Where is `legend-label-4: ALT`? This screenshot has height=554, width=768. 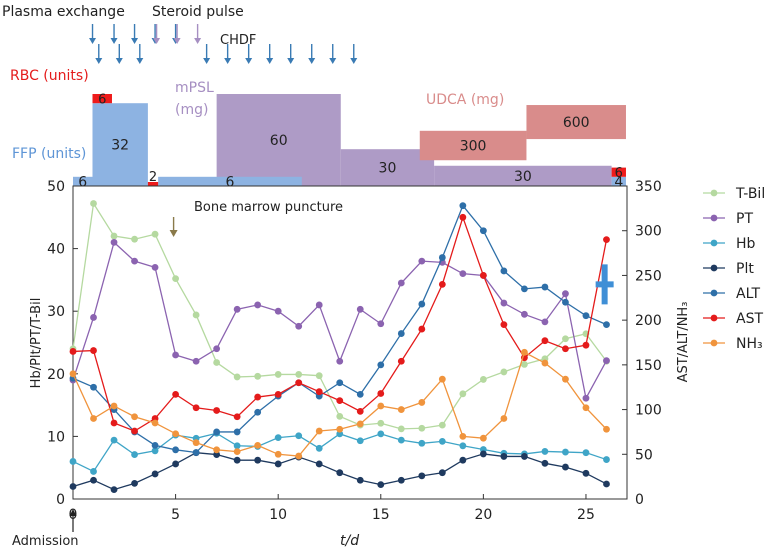 legend-label-4: ALT is located at coordinates (748, 294).